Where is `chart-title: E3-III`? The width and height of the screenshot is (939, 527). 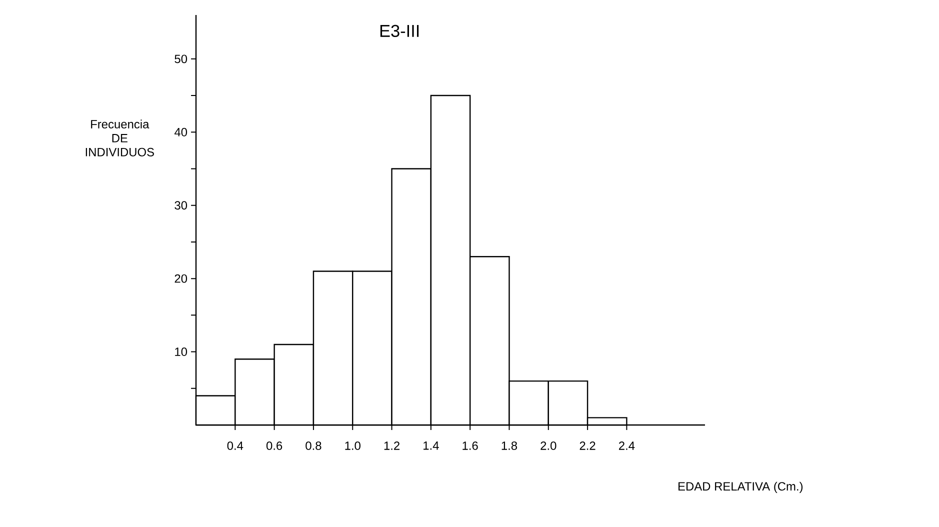
chart-title: E3-III is located at coordinates (399, 31).